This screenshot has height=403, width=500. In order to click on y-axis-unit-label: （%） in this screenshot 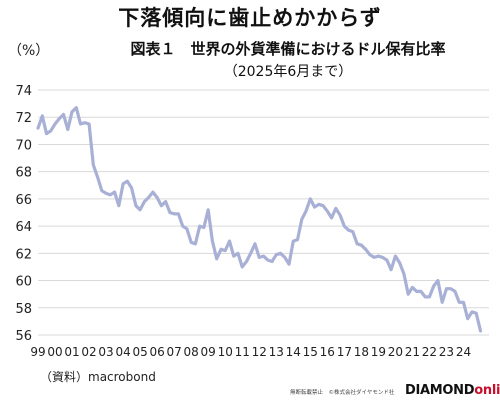, I will do `click(29, 51)`.